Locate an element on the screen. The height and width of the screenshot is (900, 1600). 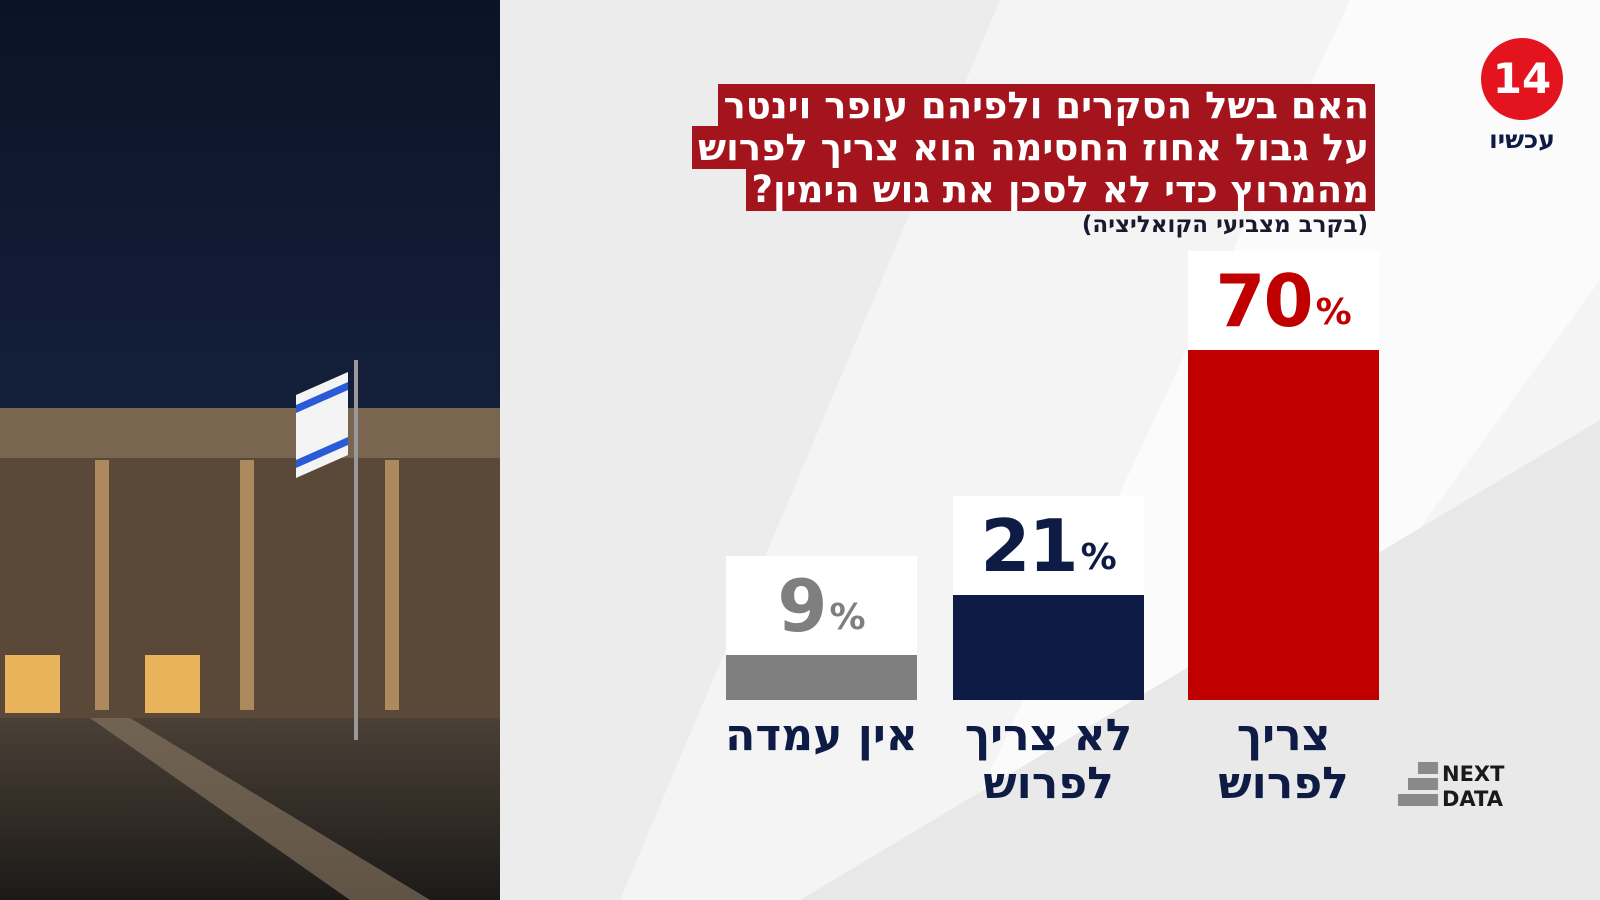
title-text: האם בשל הסקרים ולפיהם עופר וינטר is located at coordinates (1046, 105).